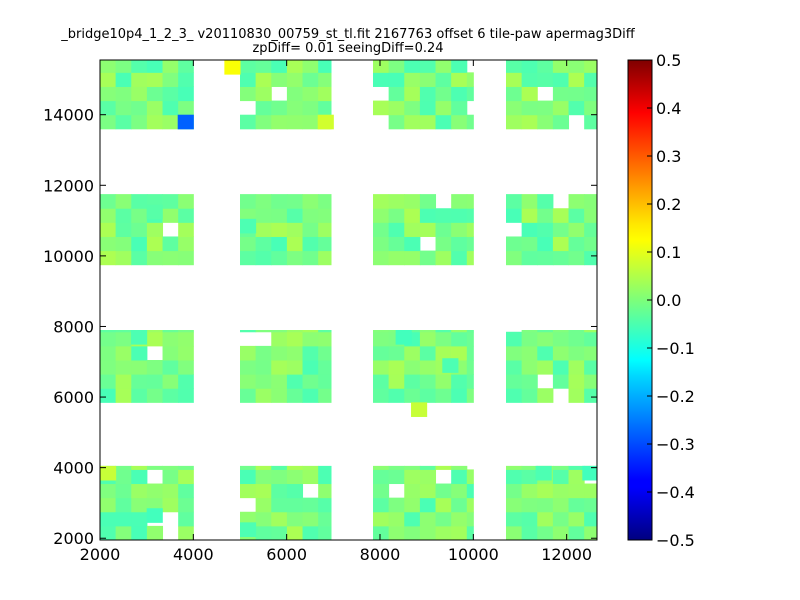  What do you see at coordinates (286, 554) in the screenshot?
I see `x-tick-label: 6000` at bounding box center [286, 554].